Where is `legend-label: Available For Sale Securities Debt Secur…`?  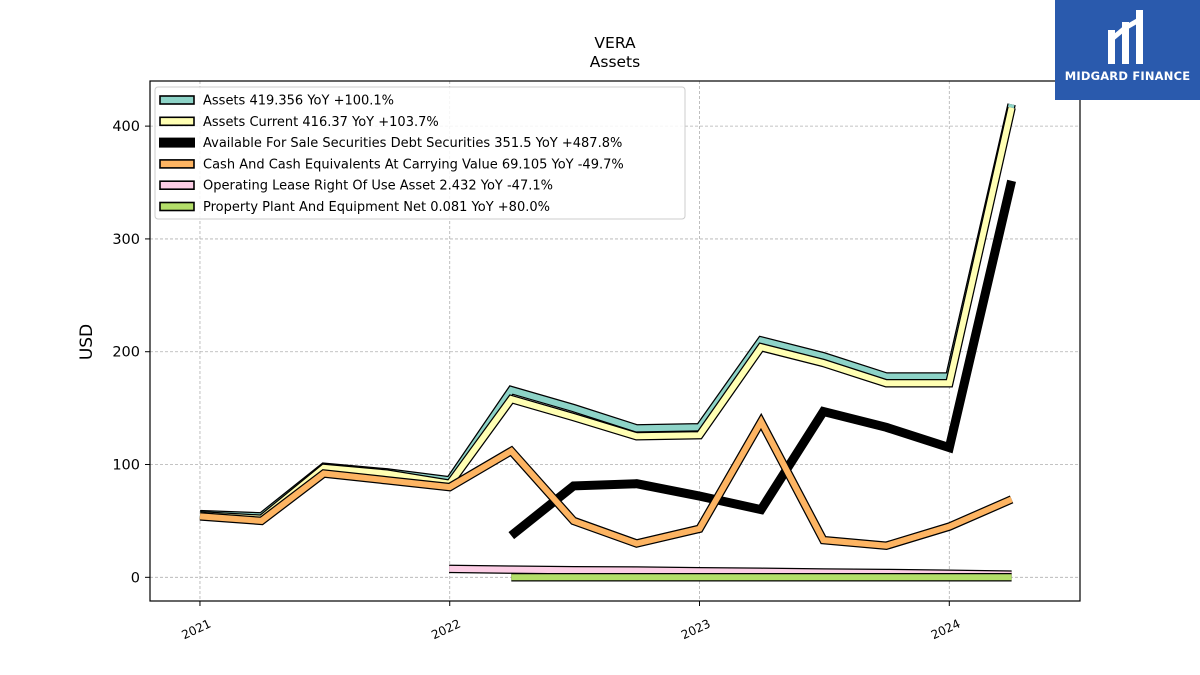 legend-label: Available For Sale Securities Debt Secur… is located at coordinates (412, 143).